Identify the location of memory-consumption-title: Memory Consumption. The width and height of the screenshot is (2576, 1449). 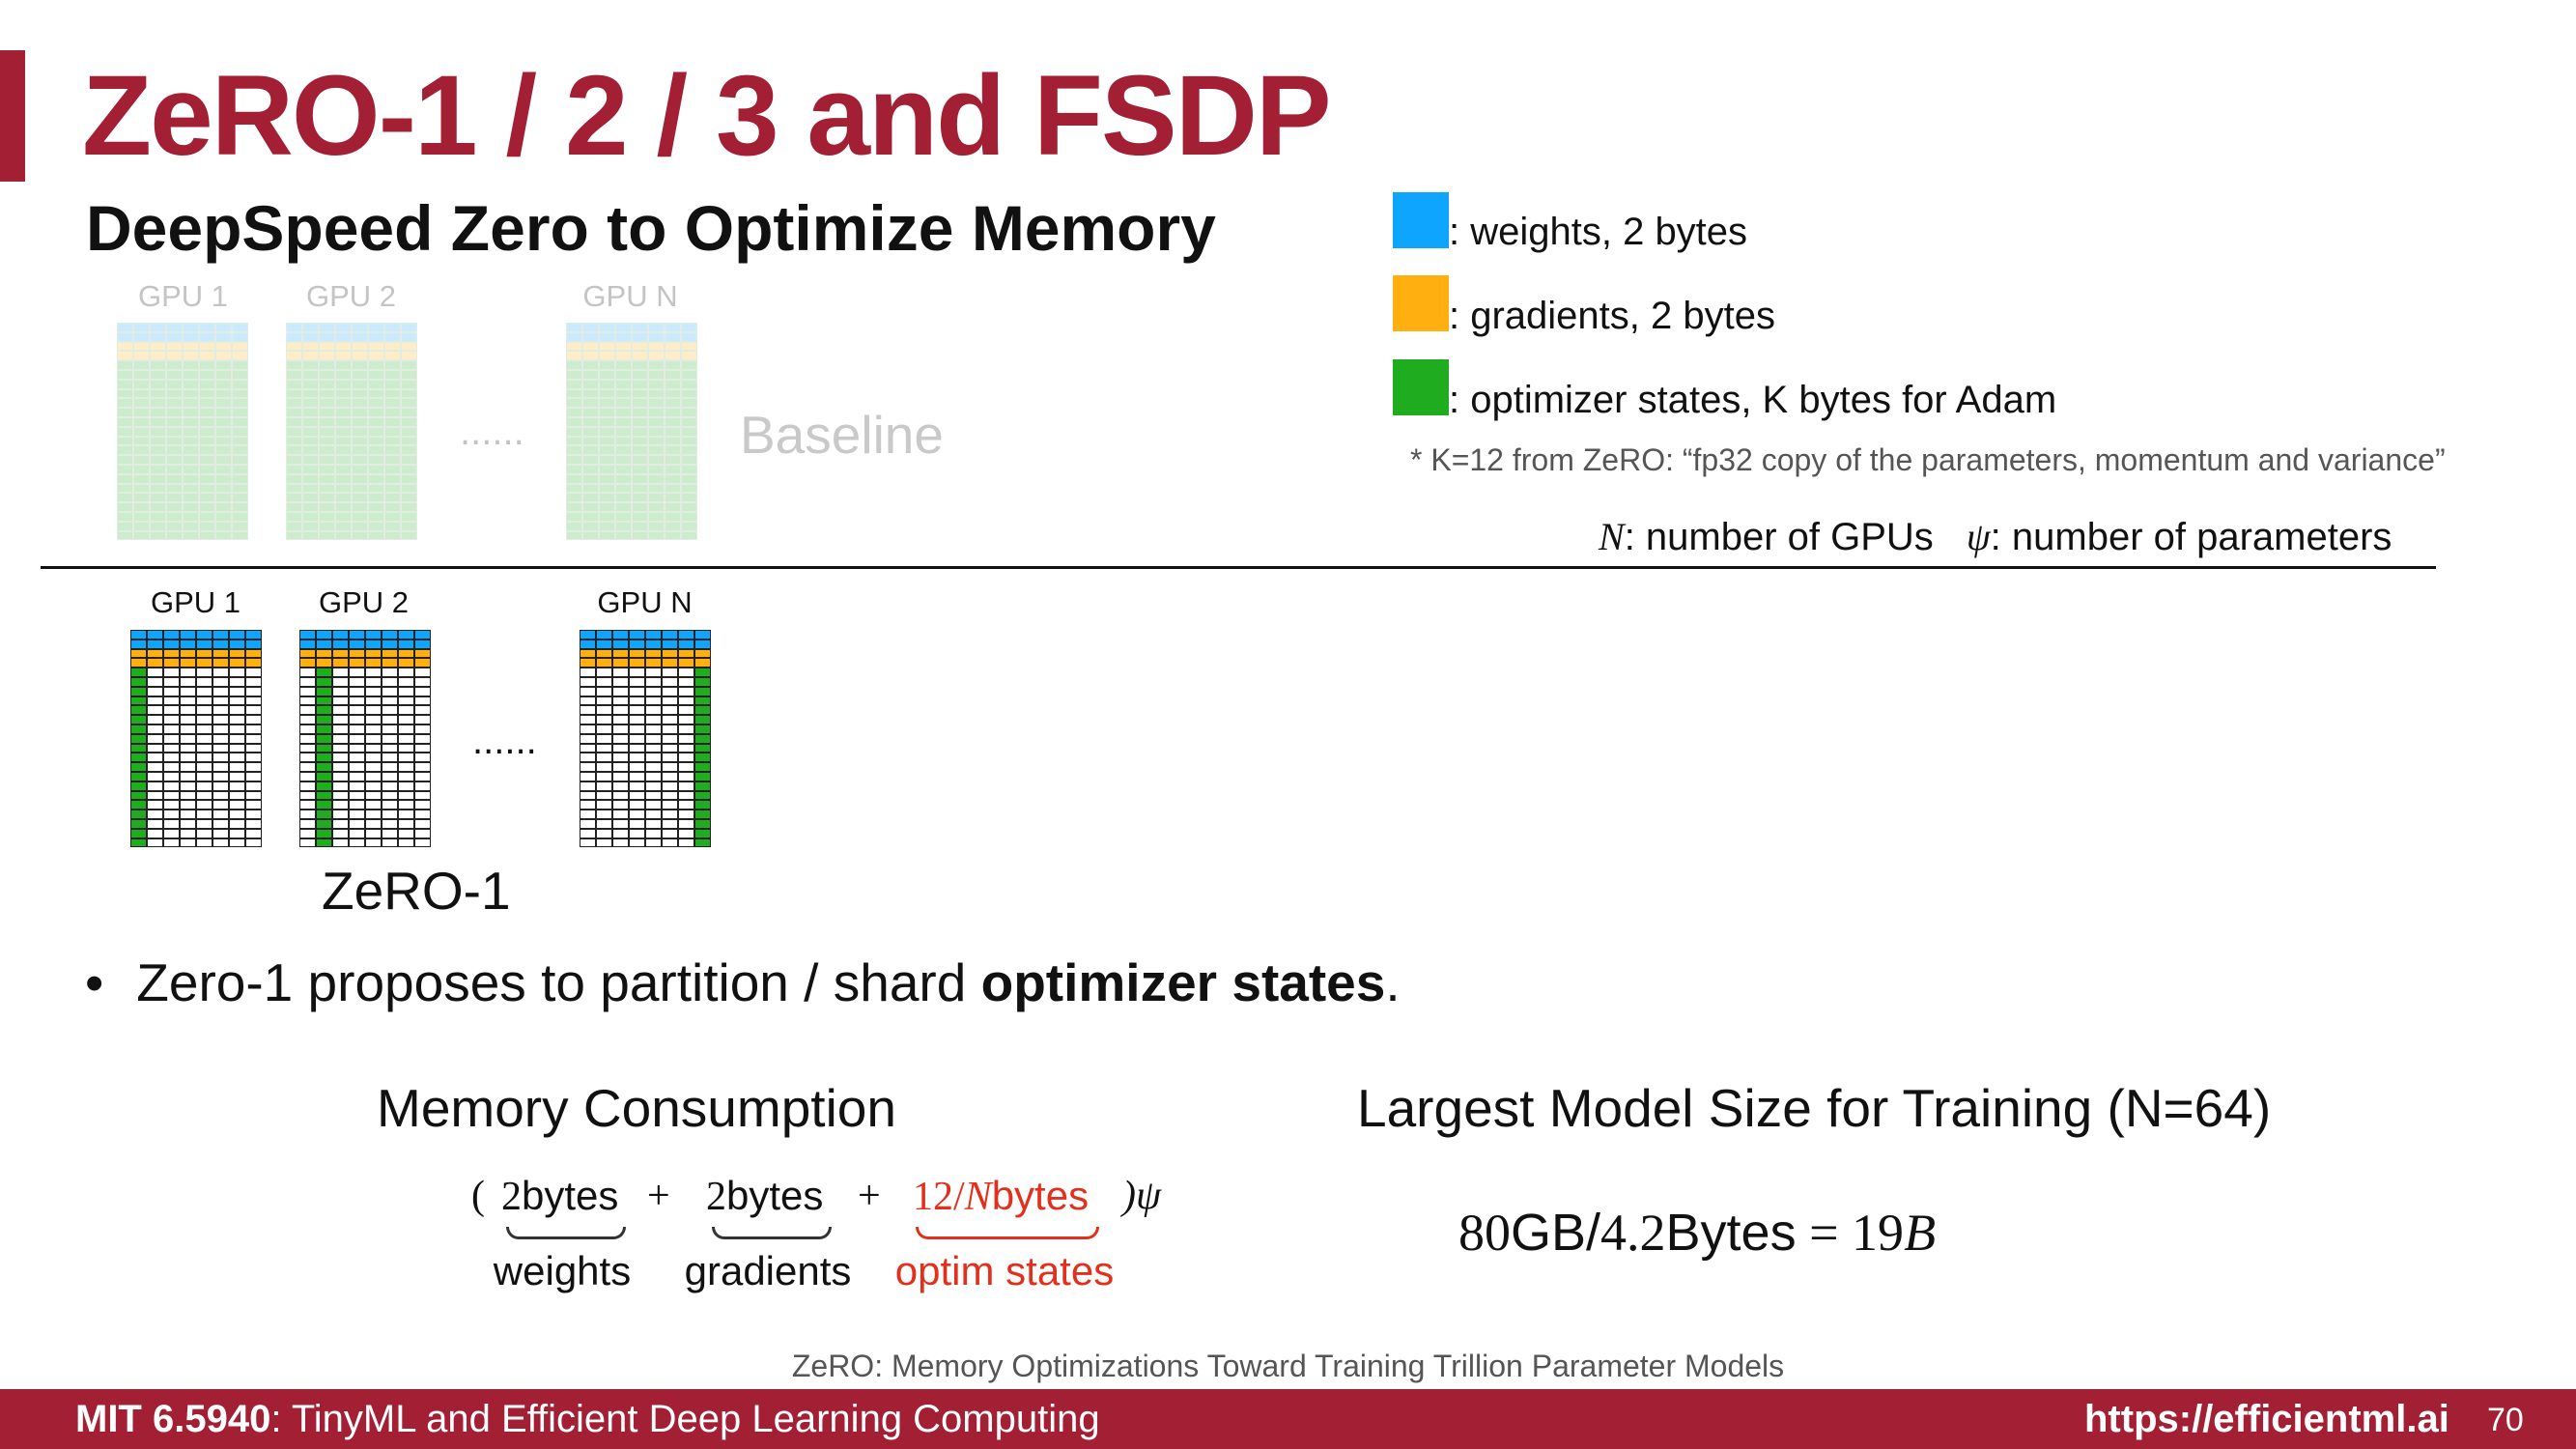
(636, 1108).